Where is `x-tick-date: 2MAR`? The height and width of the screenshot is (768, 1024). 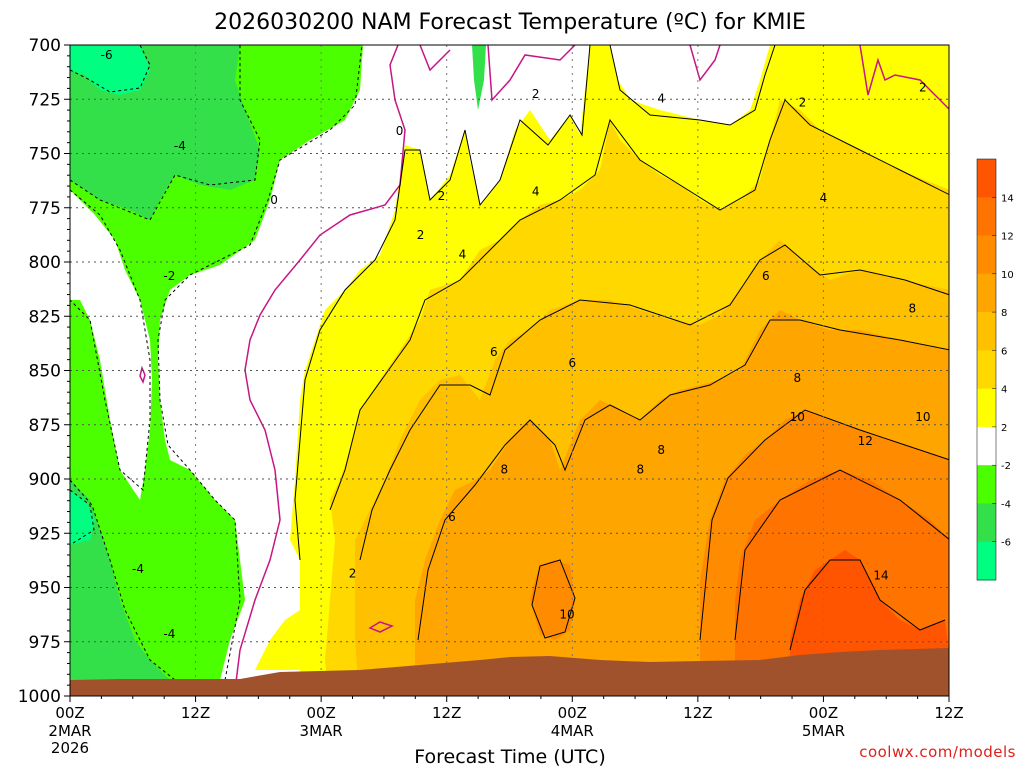
x-tick-date: 2MAR is located at coordinates (69, 731).